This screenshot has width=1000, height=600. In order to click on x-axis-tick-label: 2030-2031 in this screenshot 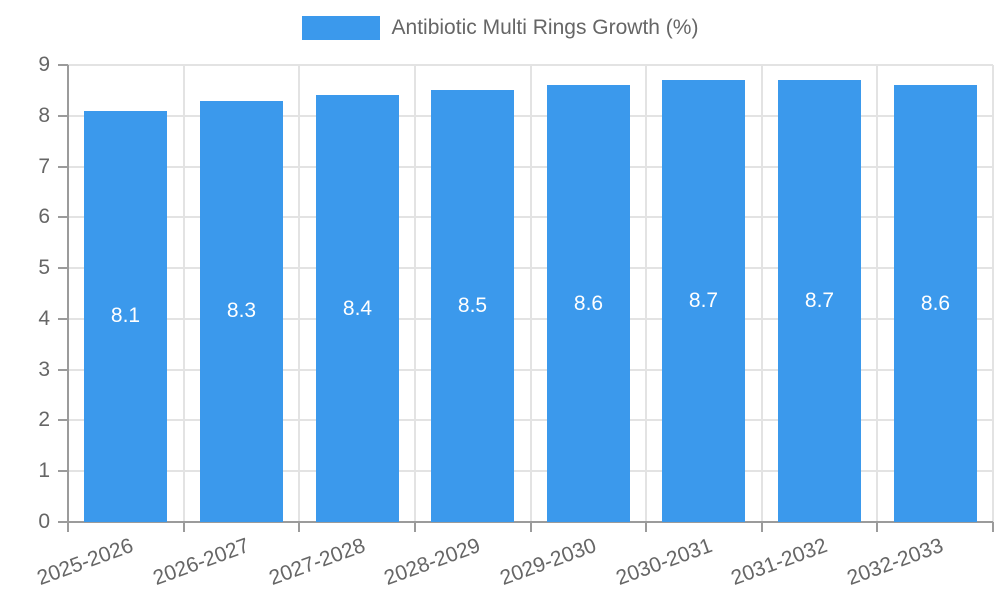, I will do `click(663, 562)`.